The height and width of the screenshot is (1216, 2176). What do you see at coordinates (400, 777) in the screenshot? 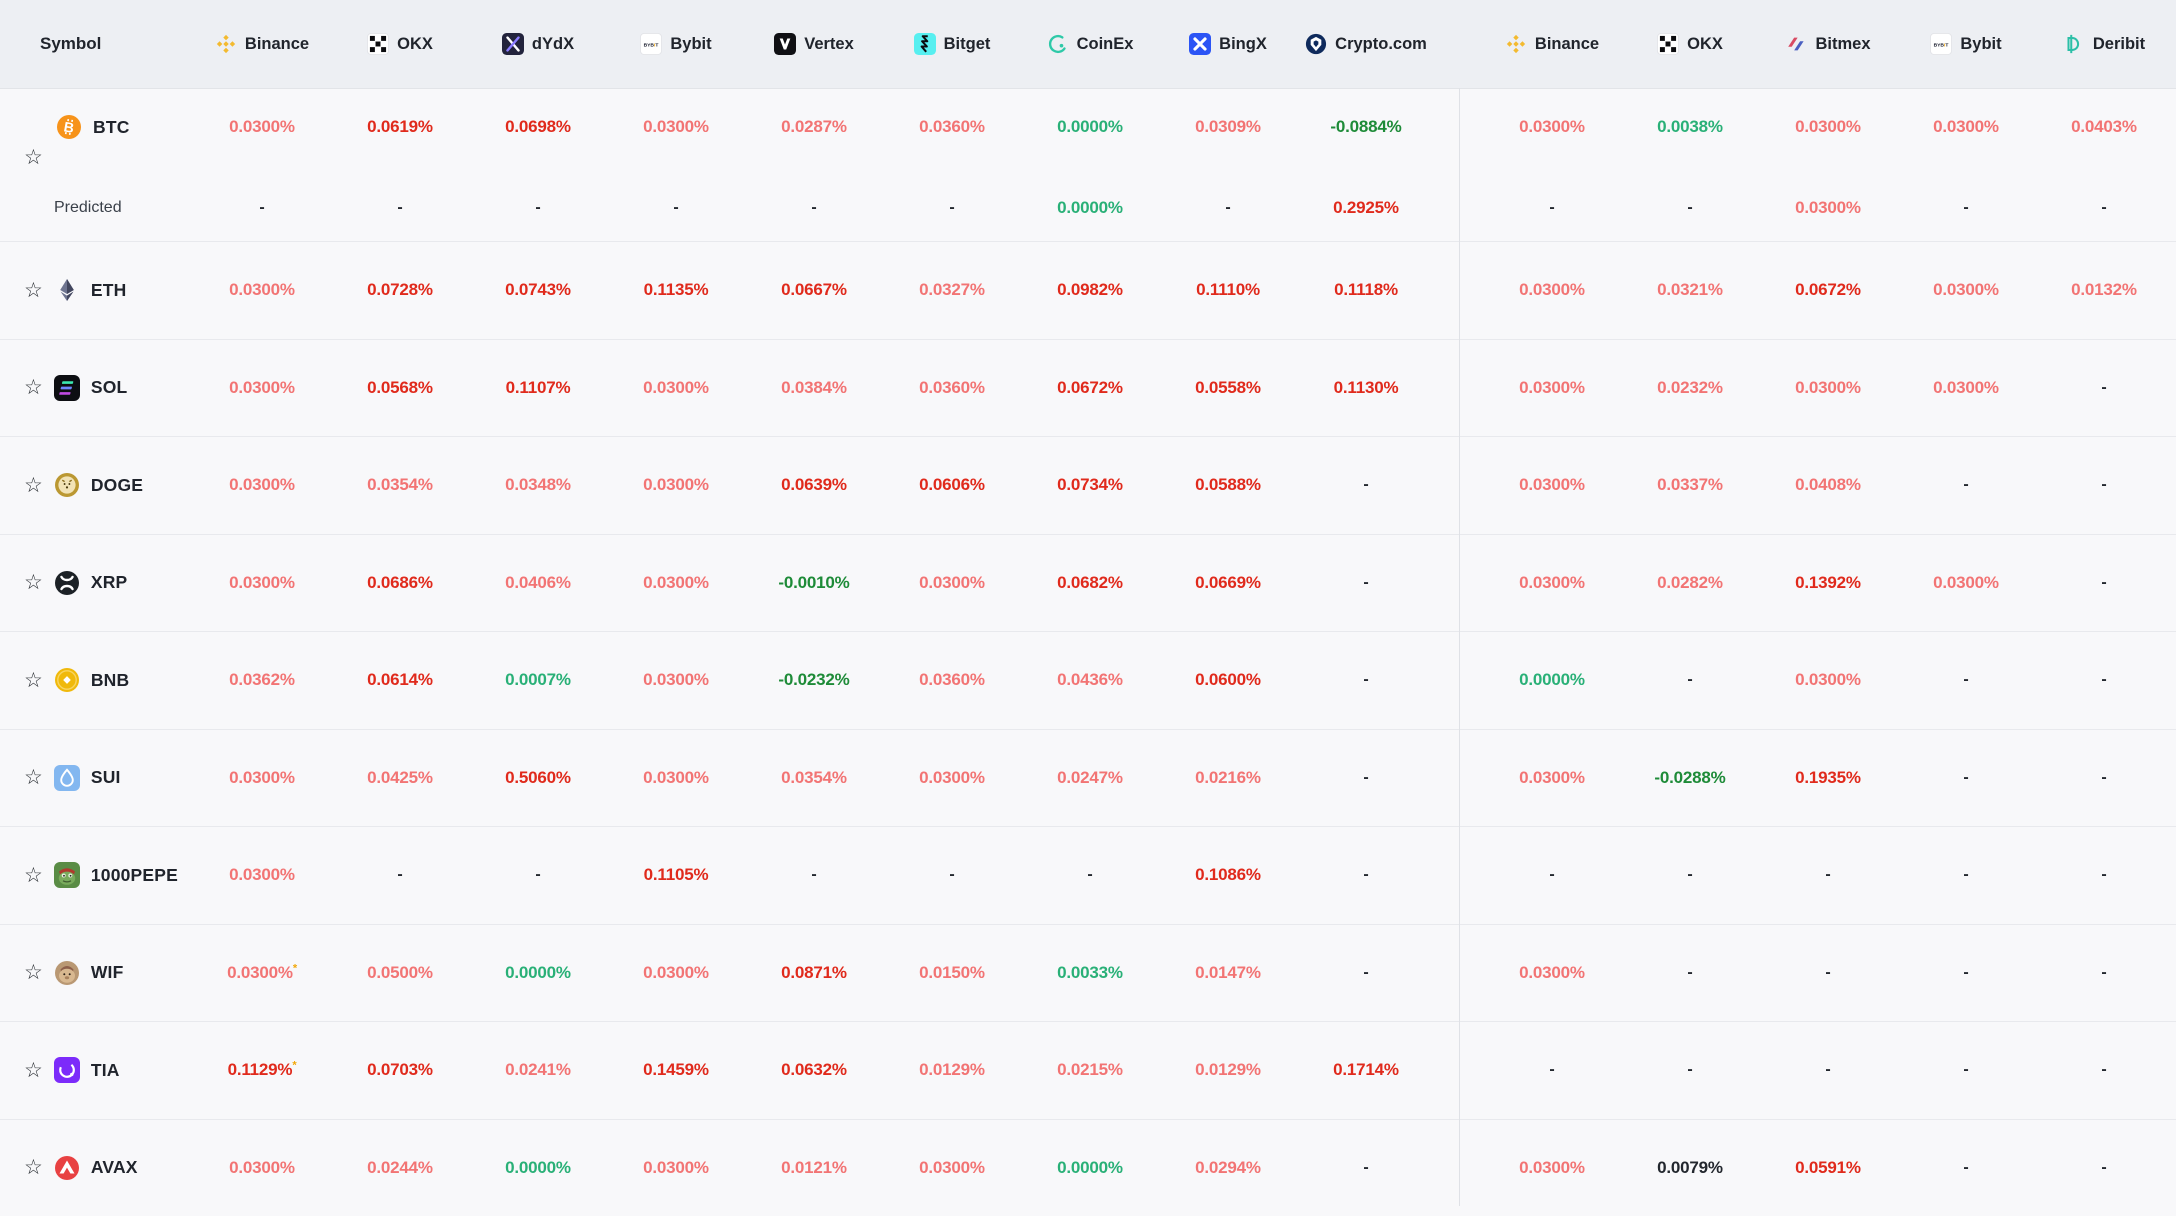
I see `rate-value: 0.0425%` at bounding box center [400, 777].